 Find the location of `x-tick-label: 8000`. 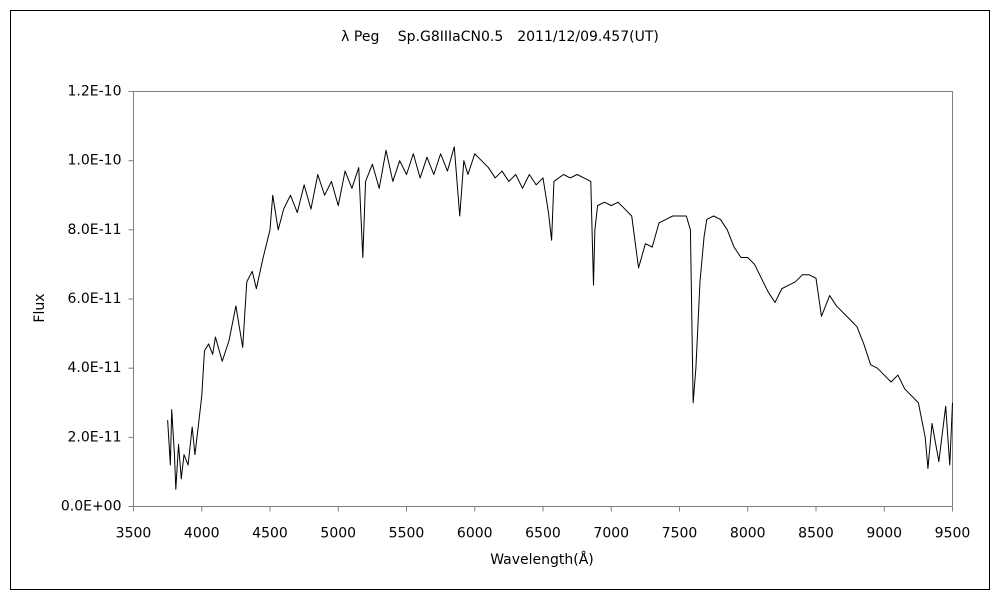

x-tick-label: 8000 is located at coordinates (748, 534).